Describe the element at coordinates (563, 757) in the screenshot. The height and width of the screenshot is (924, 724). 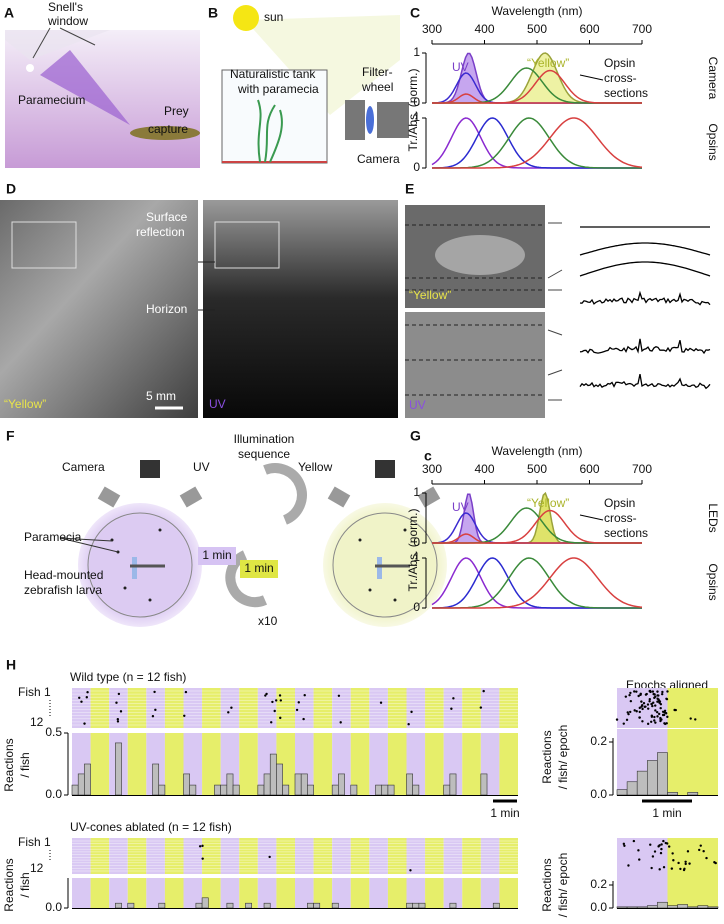
I see `axis-title: / fish/ epoch` at that location.